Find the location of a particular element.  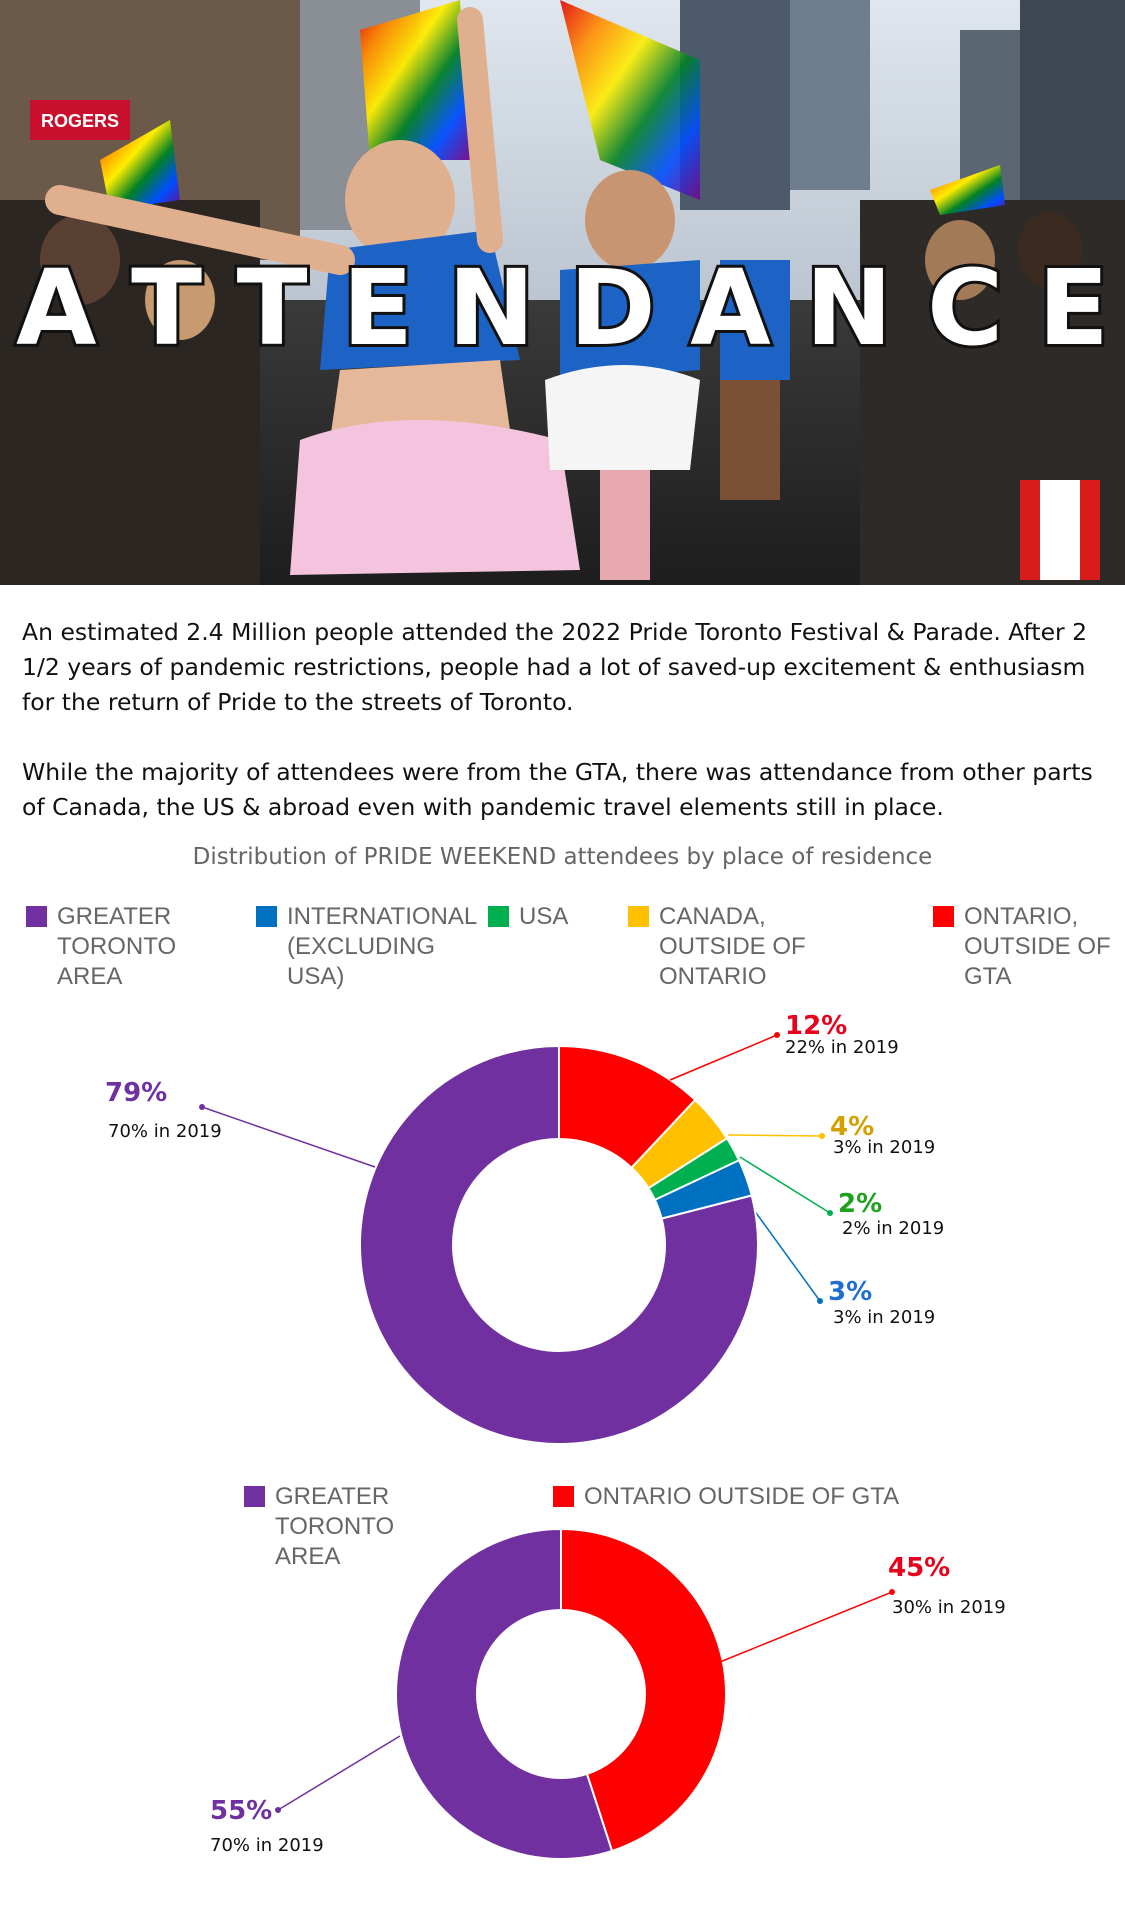

data-label-percent: 3% is located at coordinates (850, 1292).